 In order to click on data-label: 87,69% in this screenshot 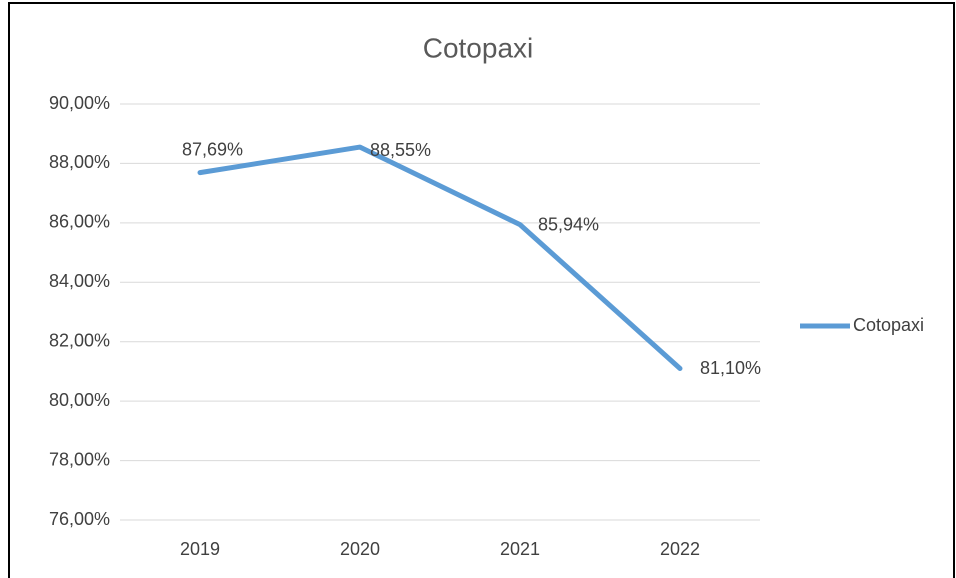, I will do `click(212, 149)`.